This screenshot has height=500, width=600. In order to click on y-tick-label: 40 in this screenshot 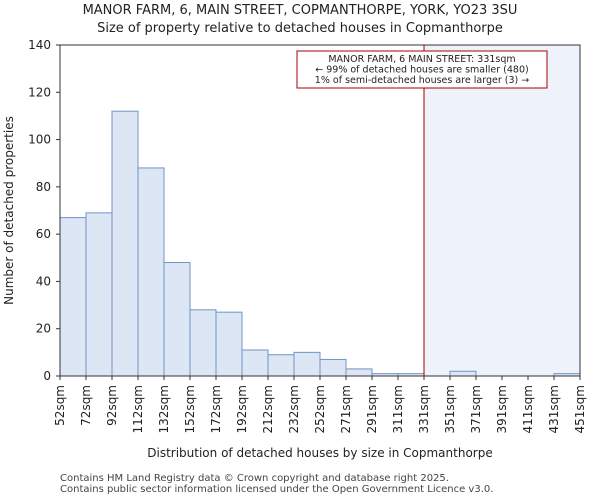, I will do `click(43, 281)`.